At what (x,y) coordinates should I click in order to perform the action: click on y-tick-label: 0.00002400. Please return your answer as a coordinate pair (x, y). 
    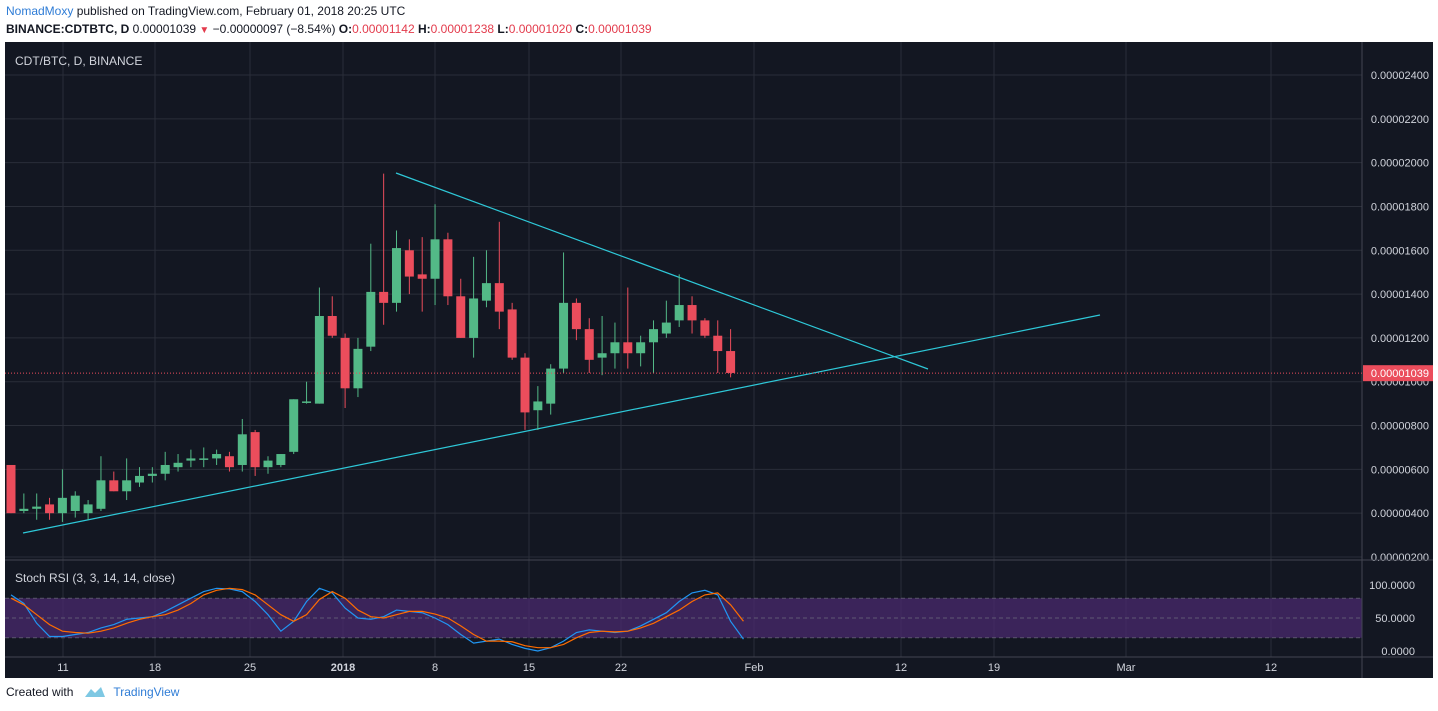
    Looking at the image, I should click on (1400, 76).